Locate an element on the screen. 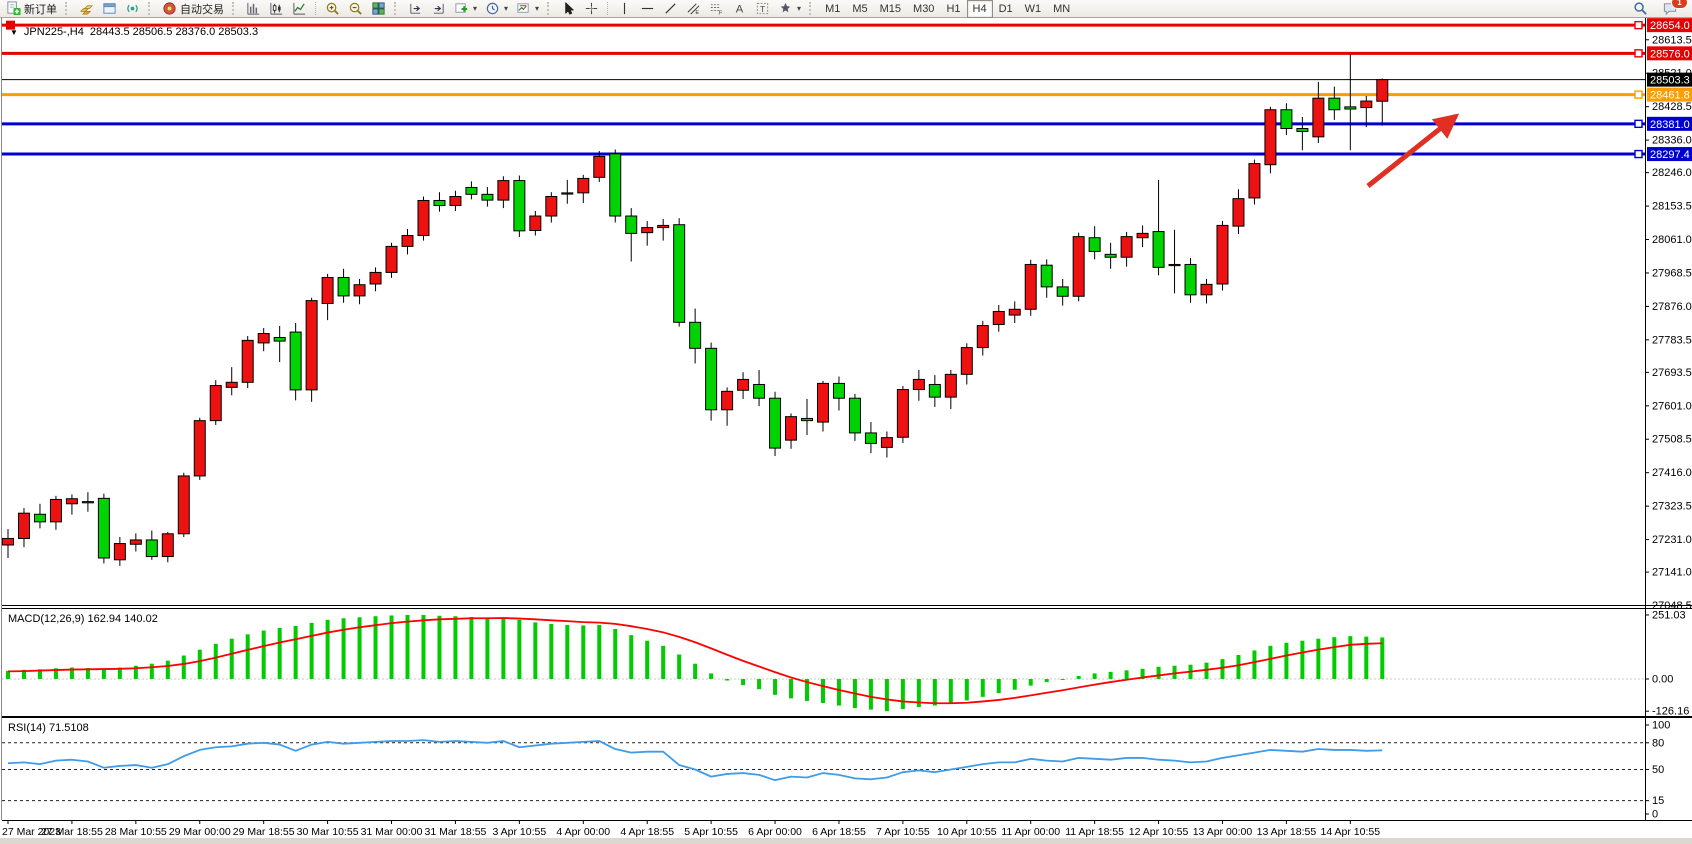 The height and width of the screenshot is (844, 1692). timeframe-button-d1: D1 is located at coordinates (1005, 8).